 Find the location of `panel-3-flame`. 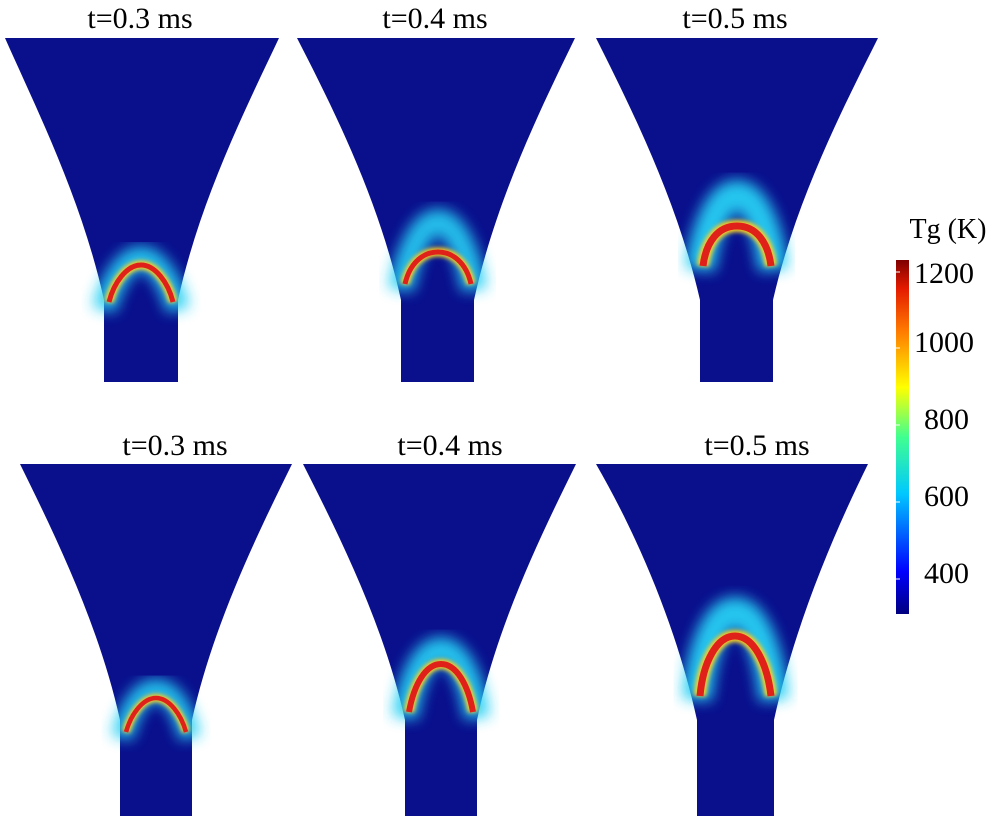

panel-3-flame is located at coordinates (736, 225).